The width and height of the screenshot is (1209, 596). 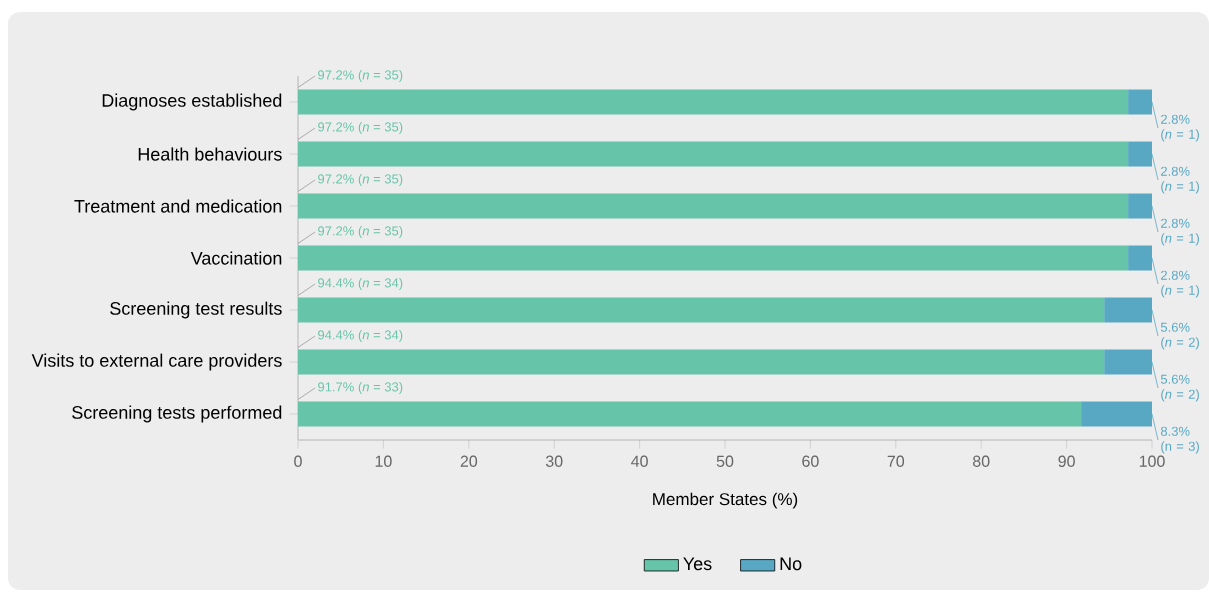 I want to click on y-tick-label: Visits to external care providers, so click(x=156, y=362).